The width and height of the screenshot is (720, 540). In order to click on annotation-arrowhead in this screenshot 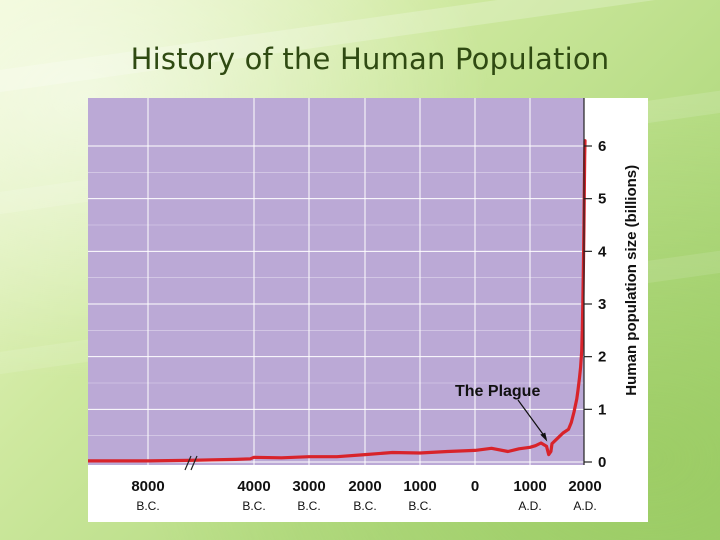, I will do `click(544, 437)`.